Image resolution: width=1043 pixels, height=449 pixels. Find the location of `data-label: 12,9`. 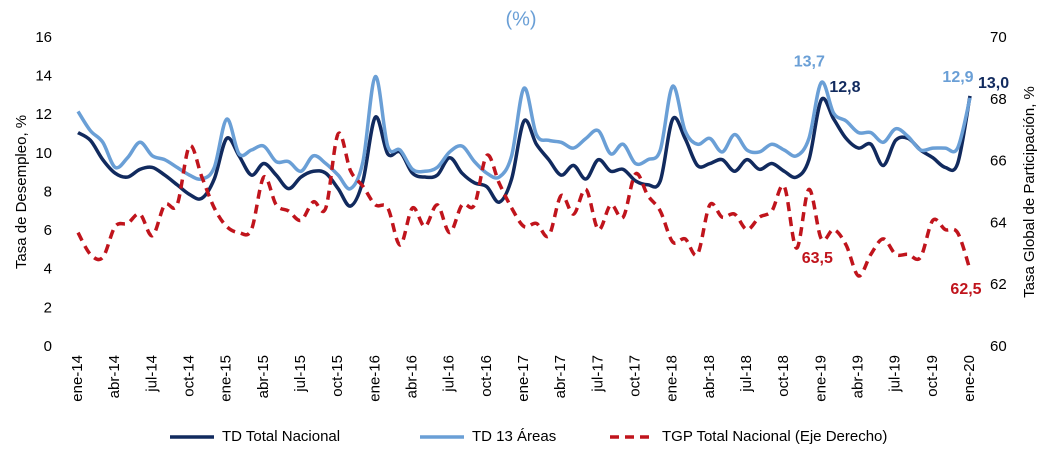

data-label: 12,9 is located at coordinates (957, 77).